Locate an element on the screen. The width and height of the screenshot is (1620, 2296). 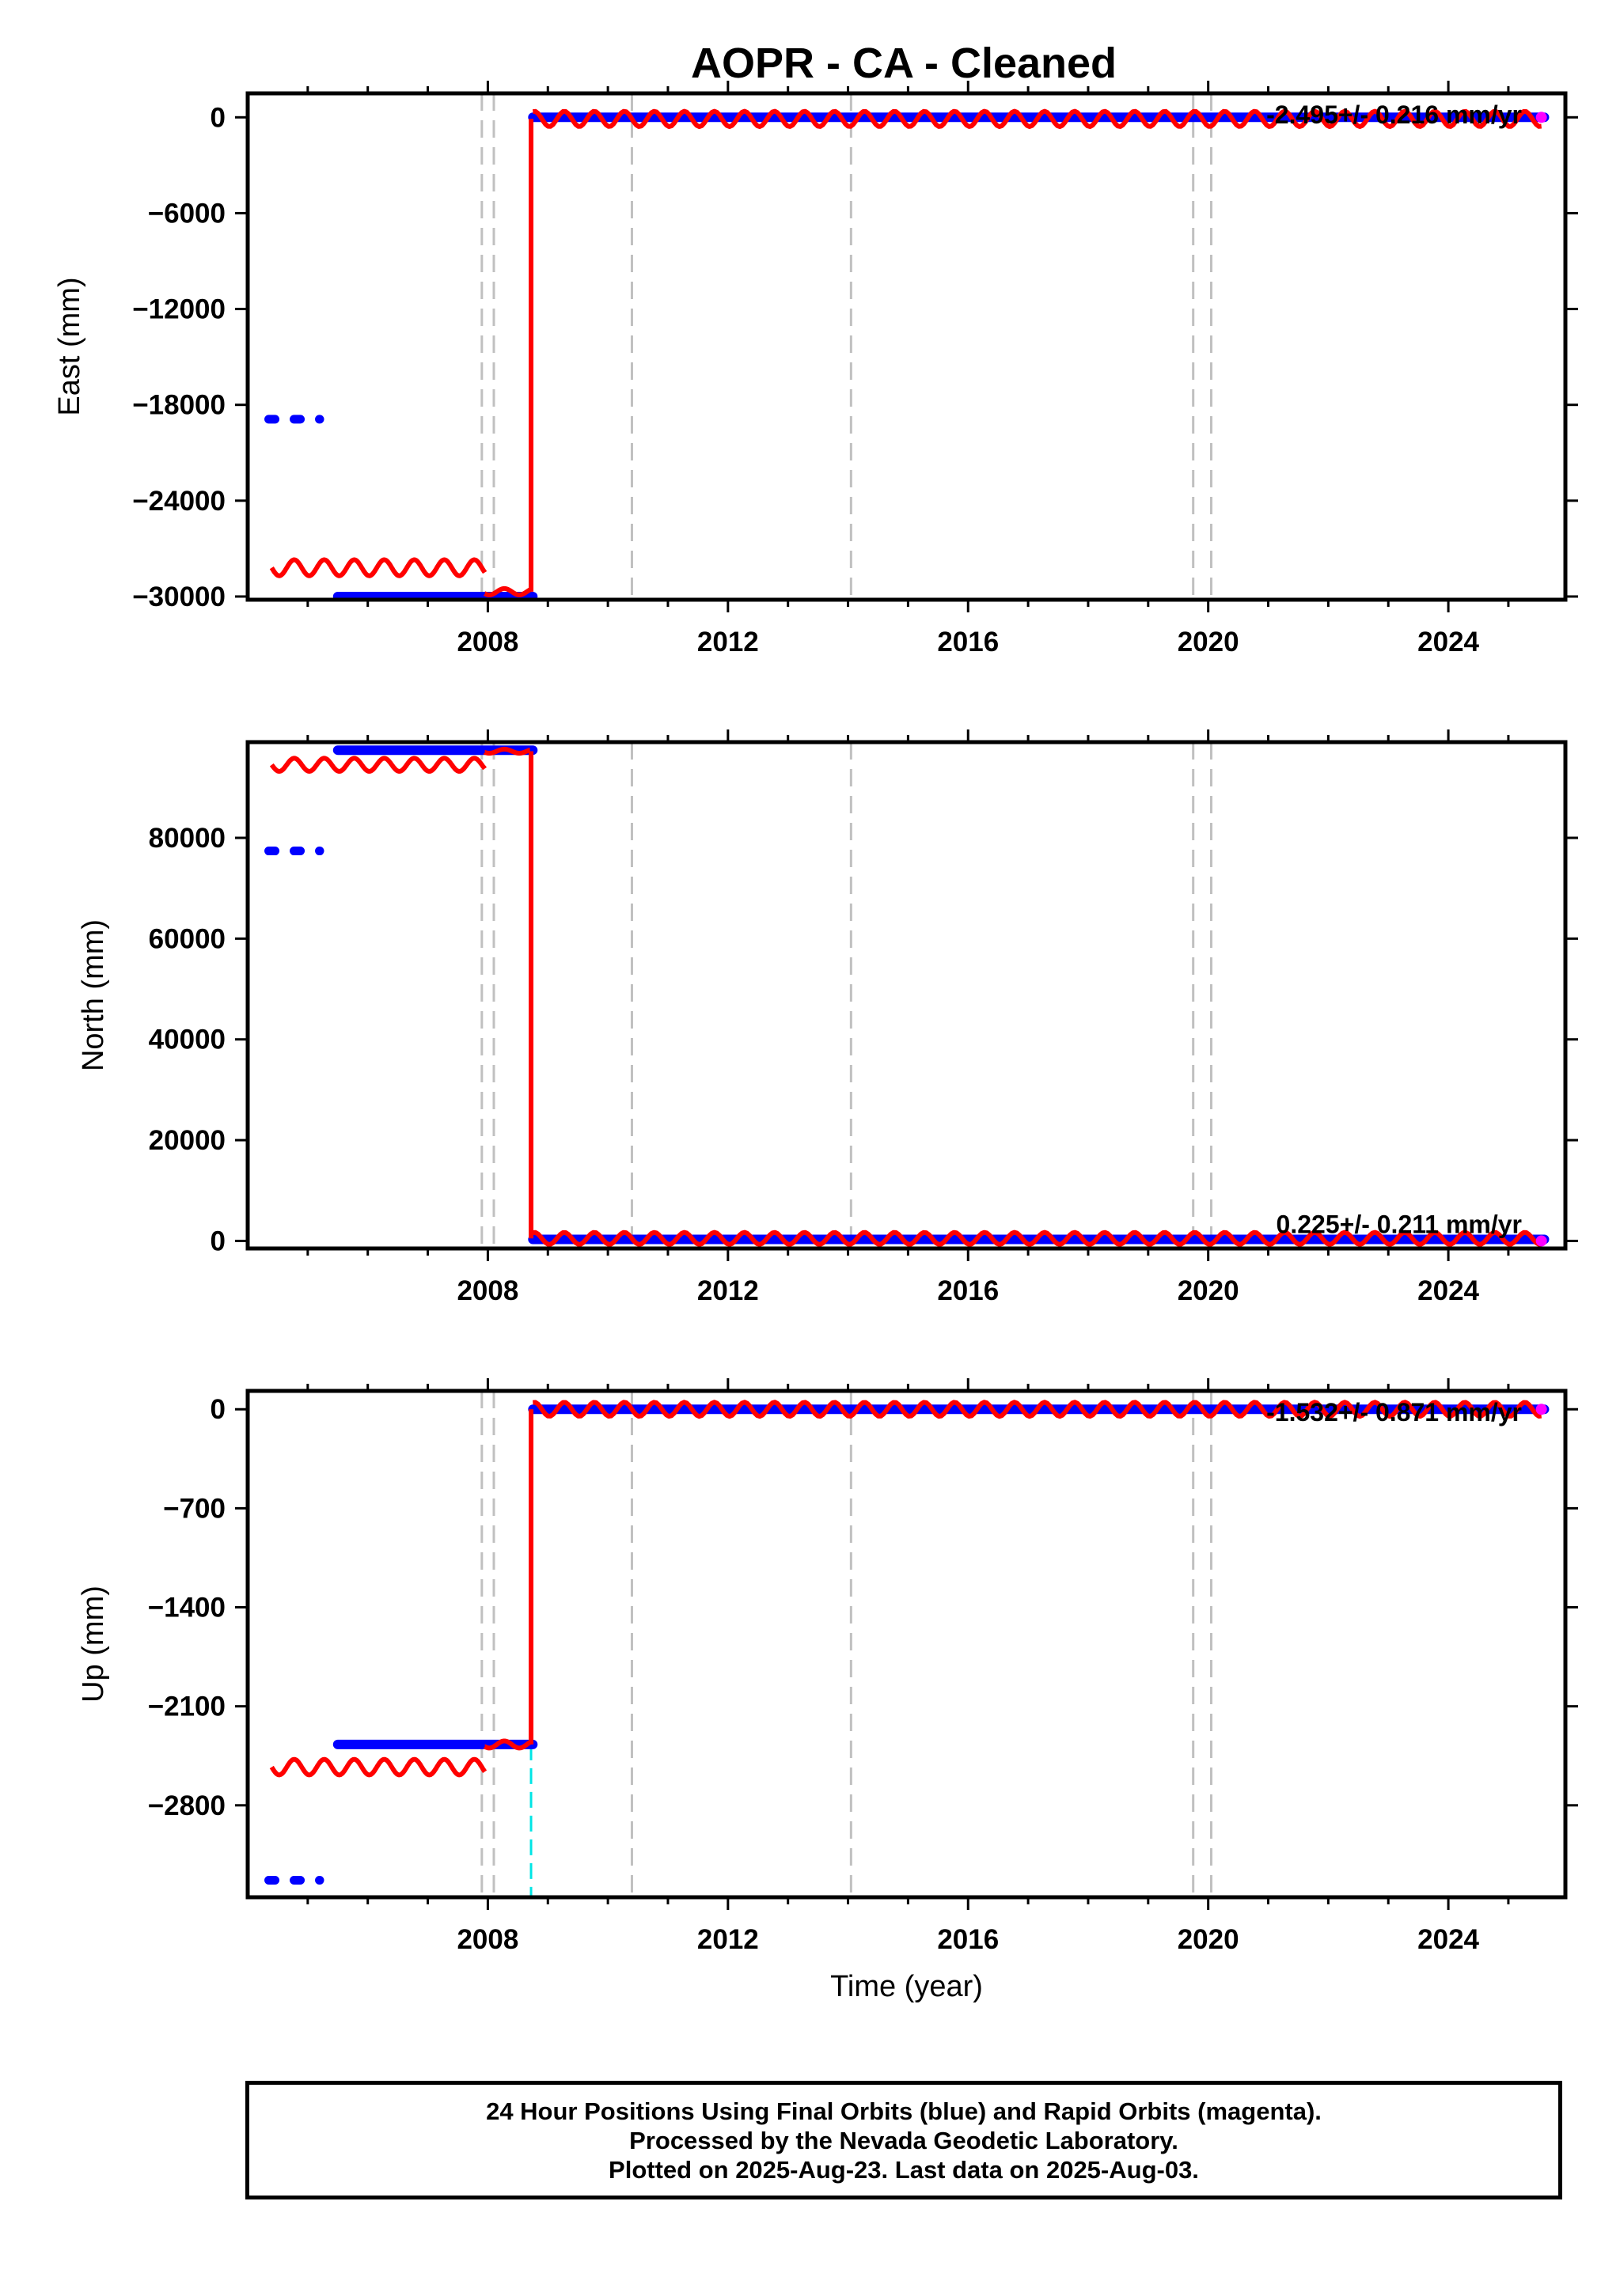
y-axis-label: East (mm) is located at coordinates (69, 346).